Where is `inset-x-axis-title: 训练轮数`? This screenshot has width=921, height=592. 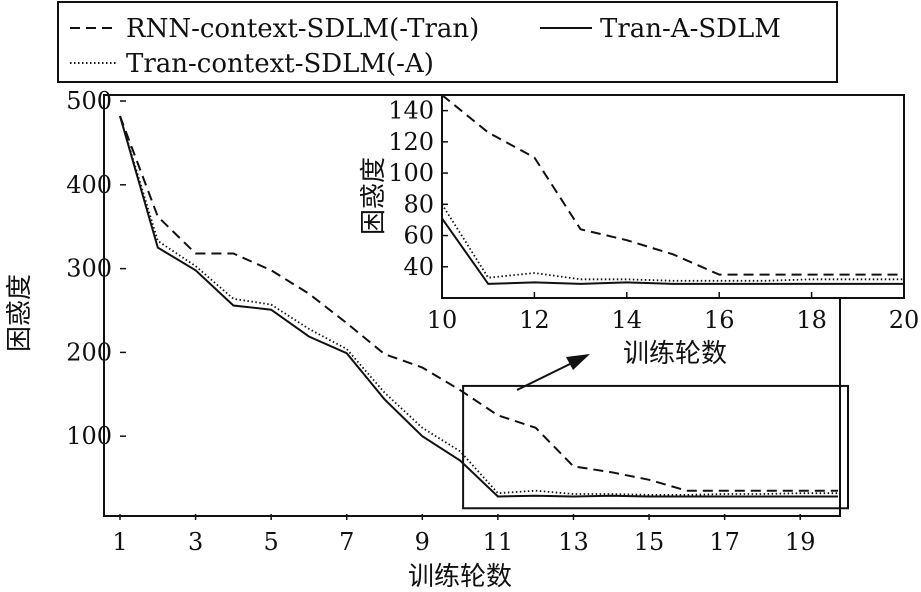 inset-x-axis-title: 训练轮数 is located at coordinates (675, 354).